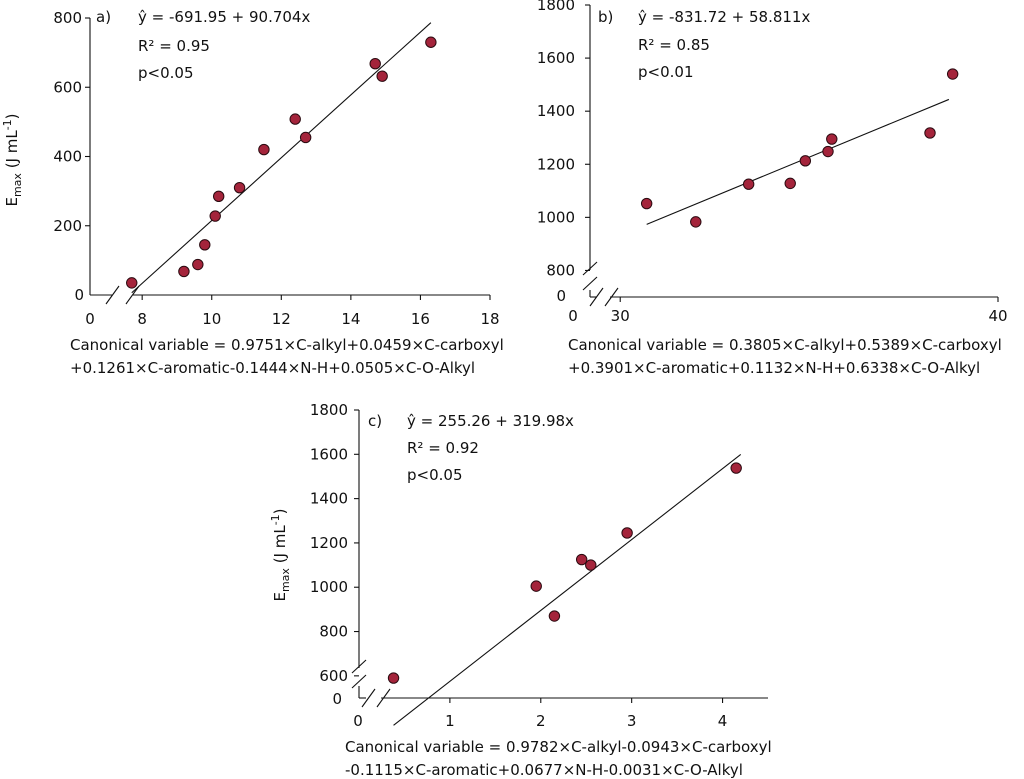 The image size is (1024, 779). I want to click on panel-b-y-ticks: 800 1000 1200 1400 1600 1800, so click(563, 139).